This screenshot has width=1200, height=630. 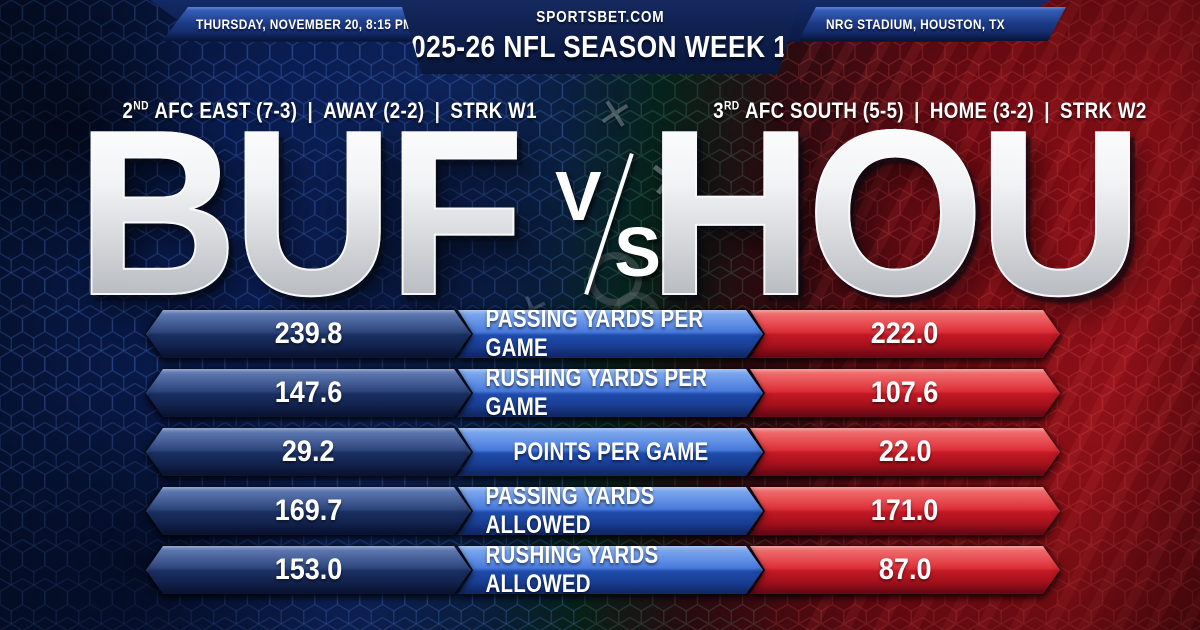 What do you see at coordinates (572, 569) in the screenshot?
I see `stat-label: RUSHING YARDS ALLOWED` at bounding box center [572, 569].